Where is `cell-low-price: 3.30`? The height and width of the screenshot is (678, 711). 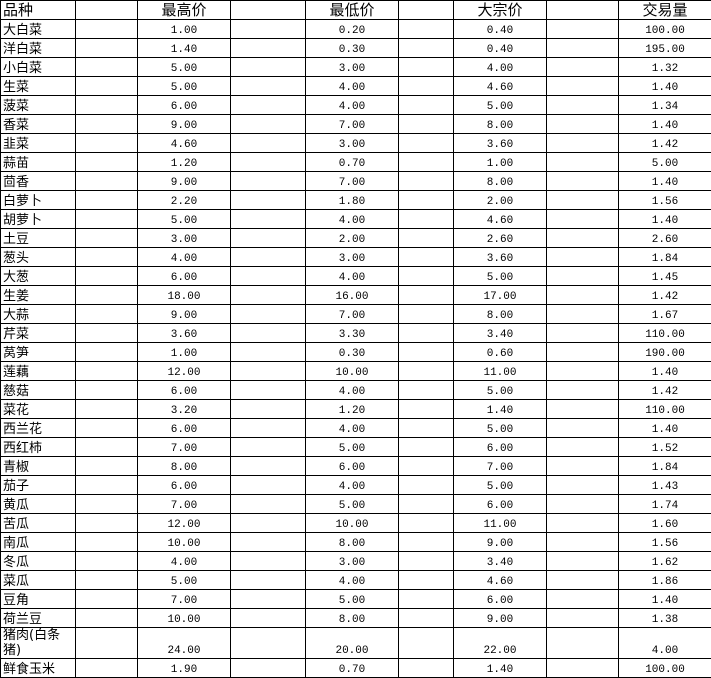 cell-low-price: 3.30 is located at coordinates (352, 333).